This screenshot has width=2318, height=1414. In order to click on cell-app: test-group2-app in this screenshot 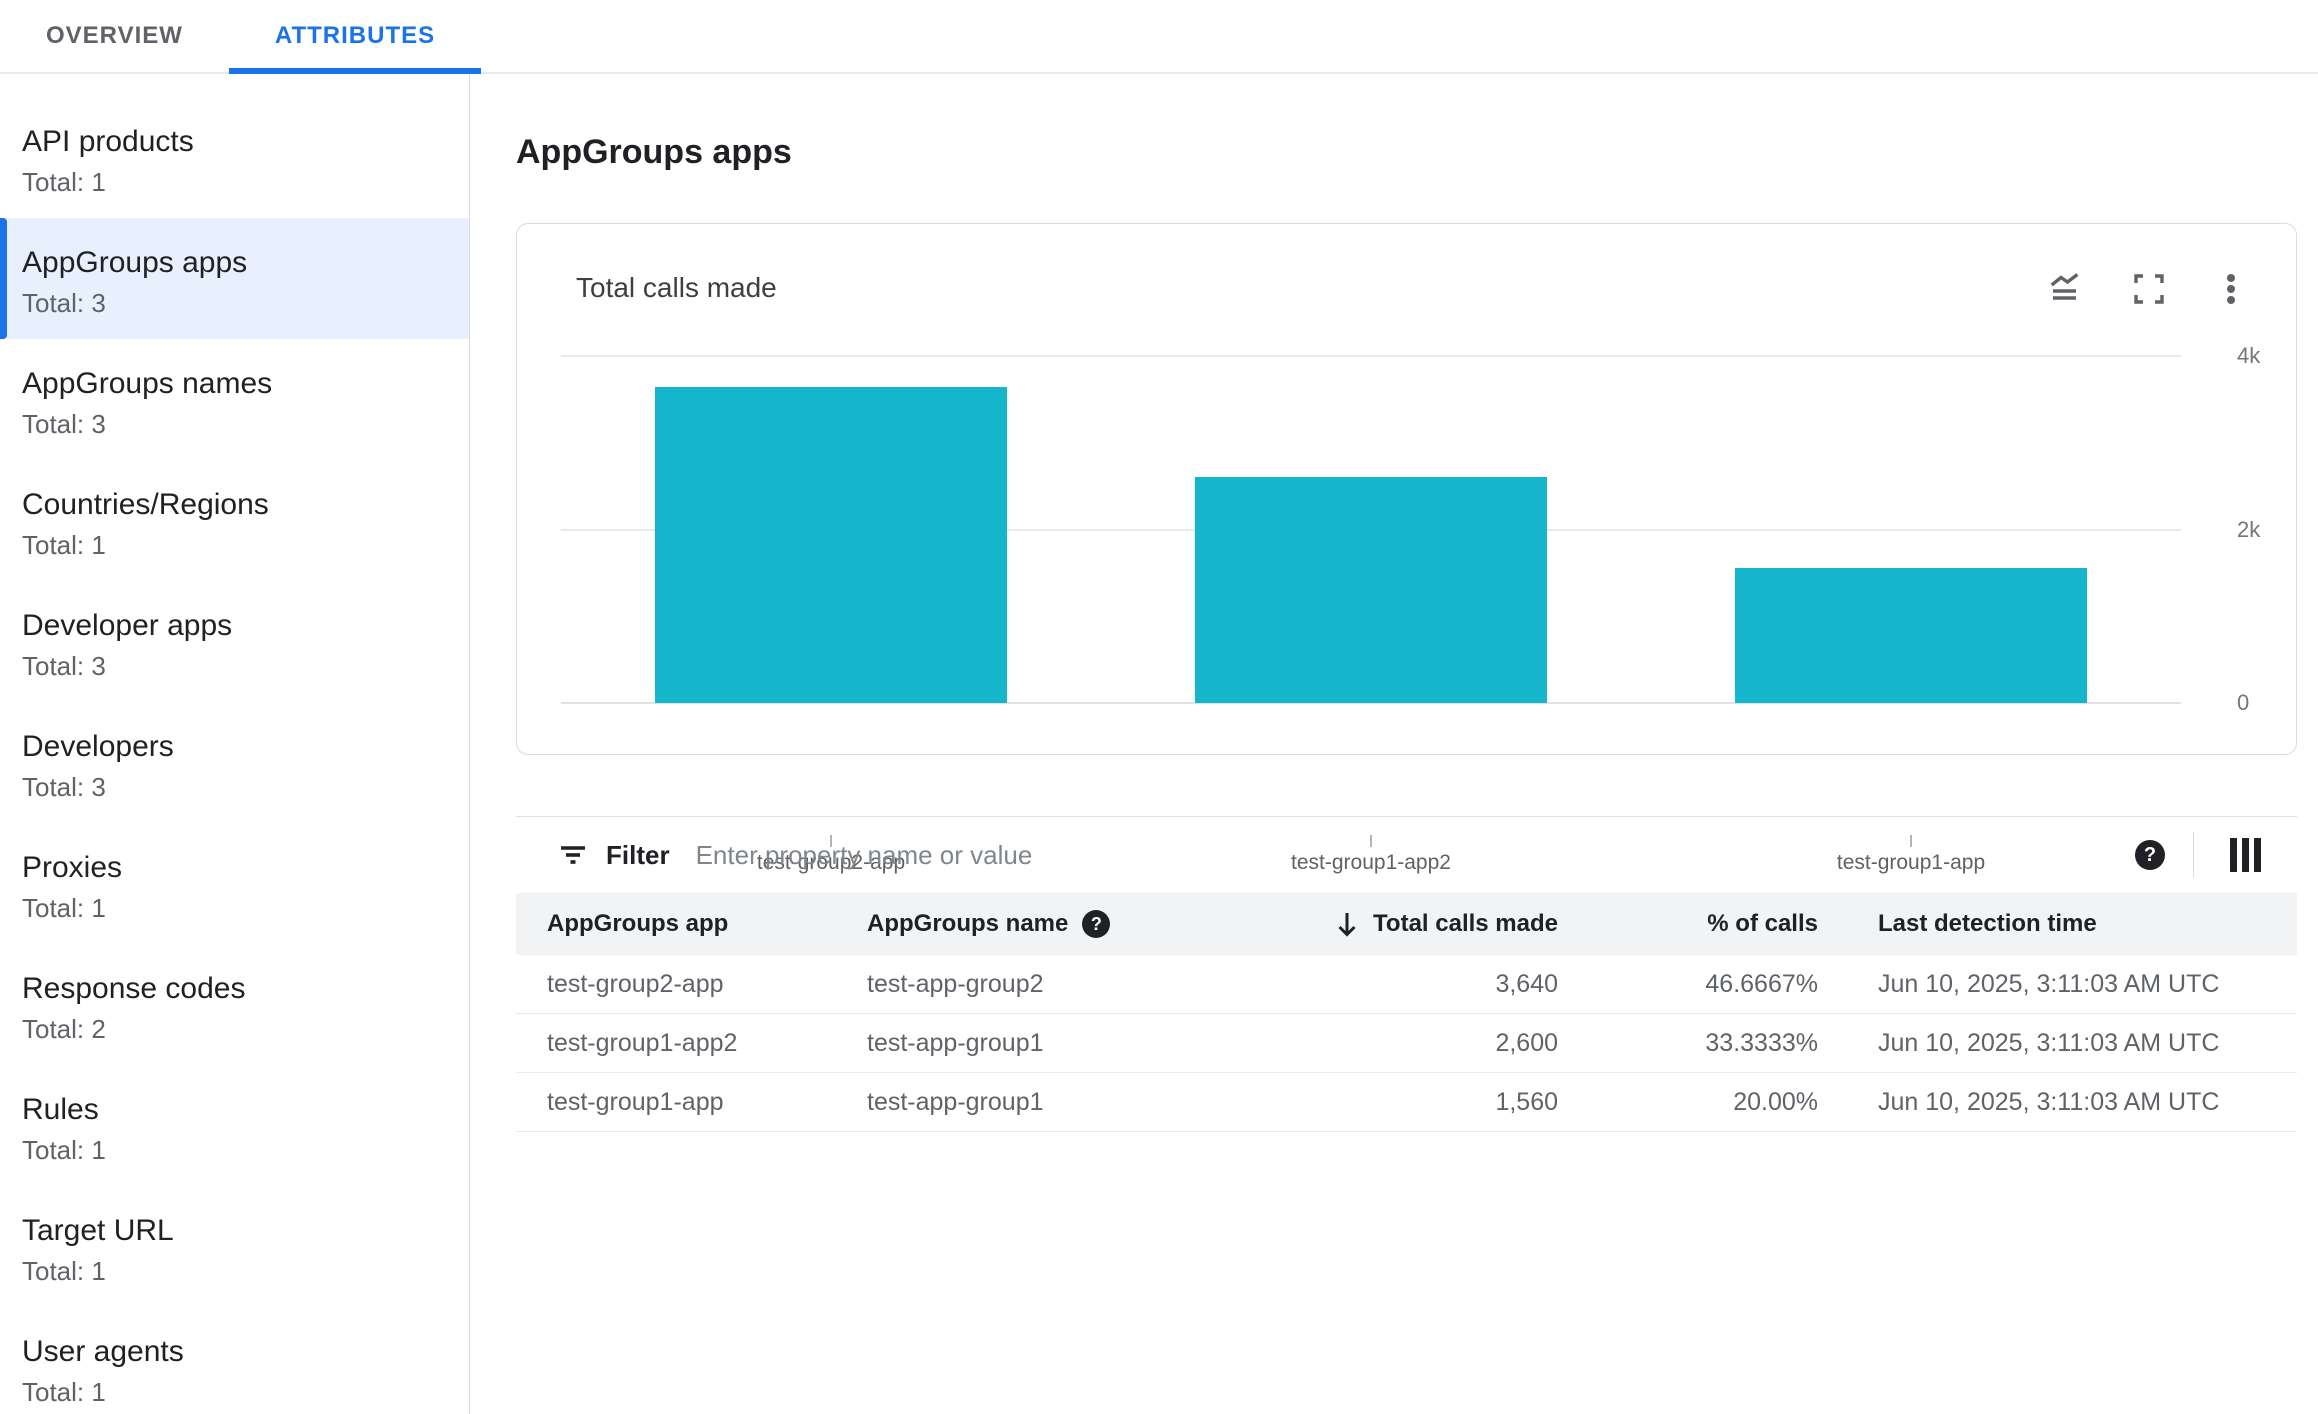, I will do `click(635, 983)`.